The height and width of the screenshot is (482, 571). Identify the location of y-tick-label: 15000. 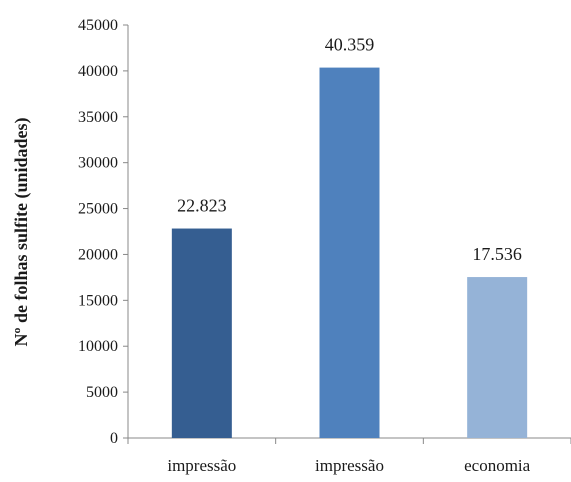
(98, 300).